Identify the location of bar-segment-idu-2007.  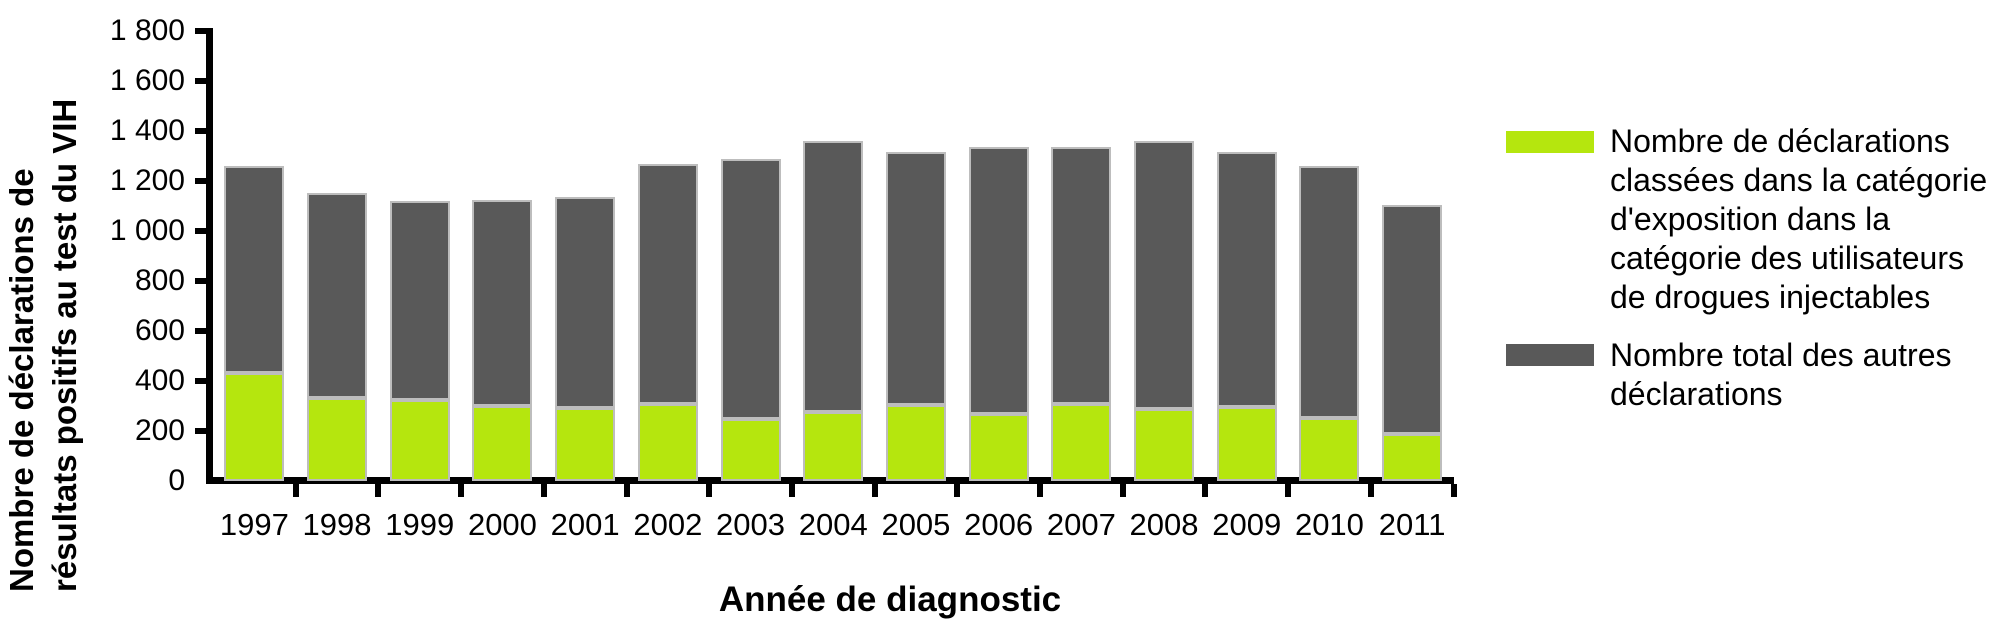
(1081, 442).